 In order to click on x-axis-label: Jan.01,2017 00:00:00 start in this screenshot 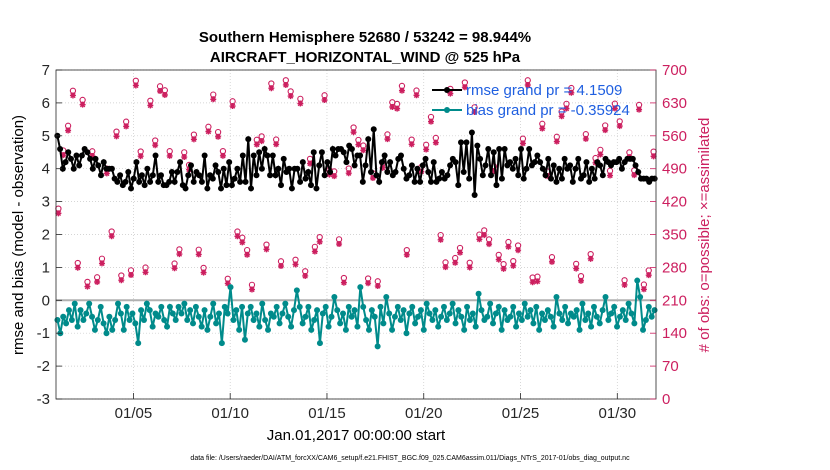, I will do `click(356, 435)`.